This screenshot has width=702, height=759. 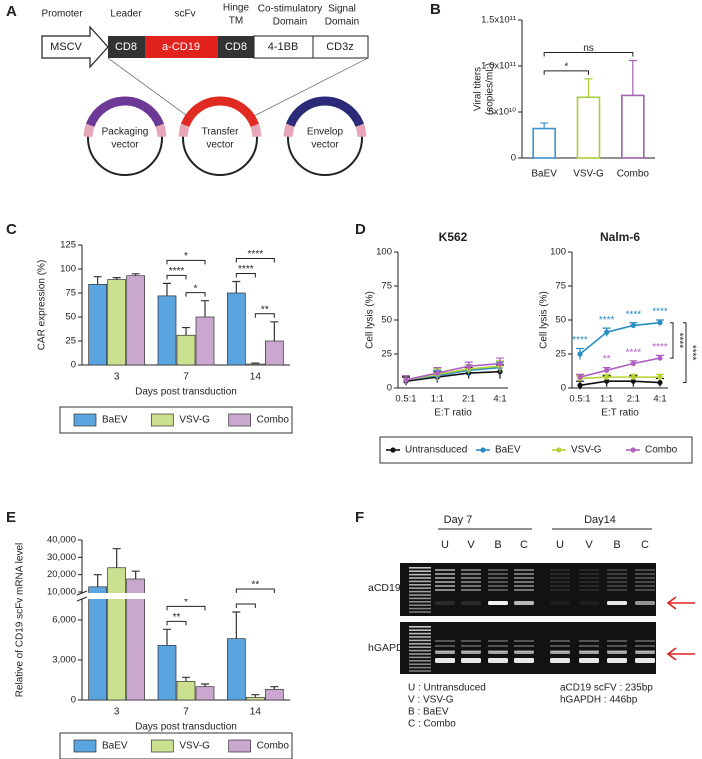 I want to click on lane-label: U, so click(x=560, y=545).